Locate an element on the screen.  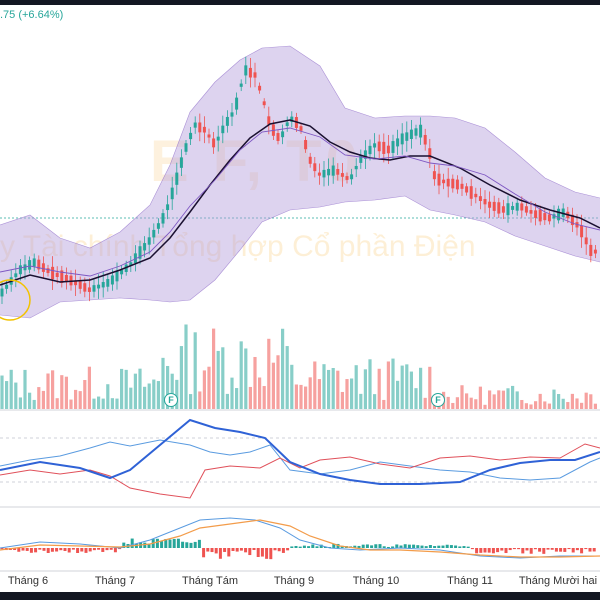
month-label-1: Tháng 6 is located at coordinates (28, 581).